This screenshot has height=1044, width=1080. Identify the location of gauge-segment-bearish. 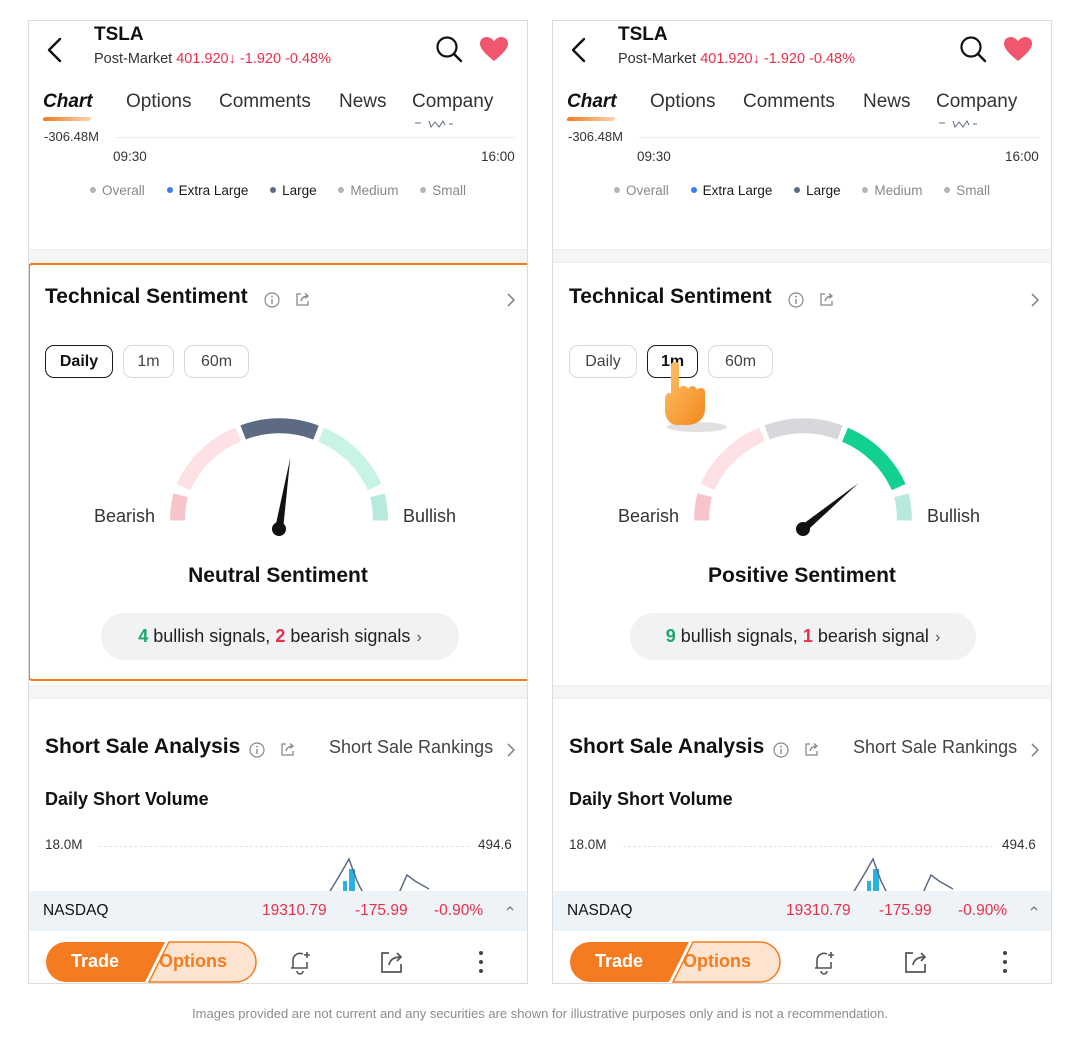
(209, 459).